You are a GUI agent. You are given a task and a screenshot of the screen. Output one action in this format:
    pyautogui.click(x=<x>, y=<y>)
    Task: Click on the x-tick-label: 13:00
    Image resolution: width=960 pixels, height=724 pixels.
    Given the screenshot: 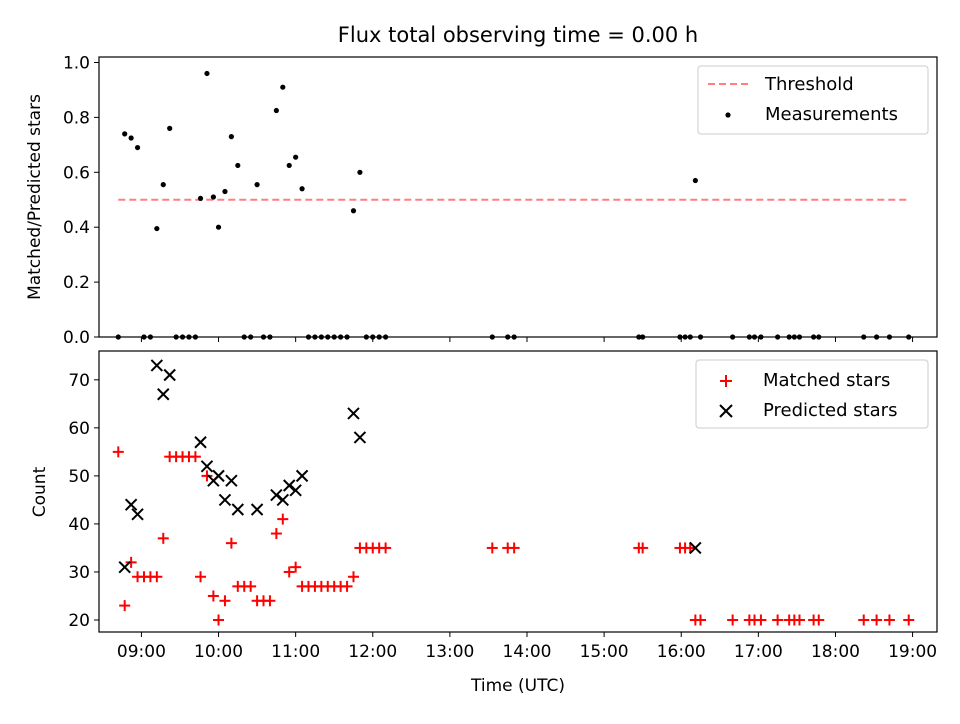 What is the action you would take?
    pyautogui.click(x=449, y=652)
    